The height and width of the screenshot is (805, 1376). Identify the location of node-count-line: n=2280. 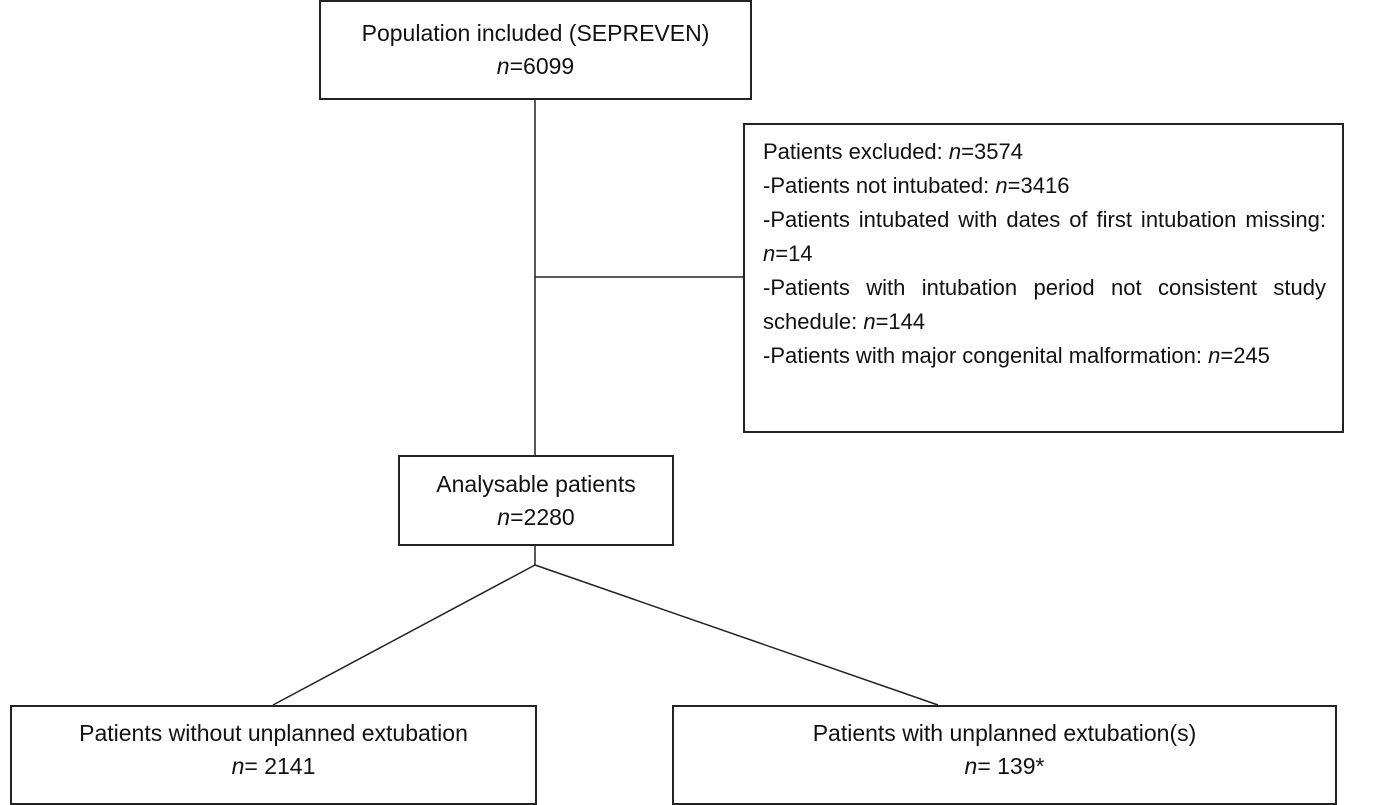
(536, 517).